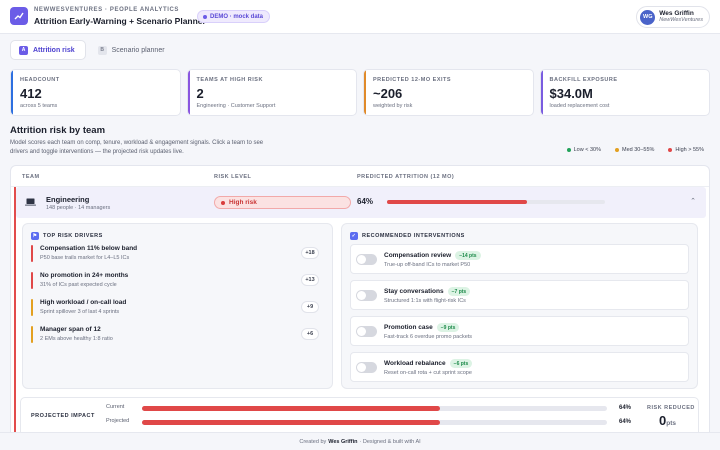 The image size is (720, 450). What do you see at coordinates (354, 236) in the screenshot?
I see `check-icon: ✓` at bounding box center [354, 236].